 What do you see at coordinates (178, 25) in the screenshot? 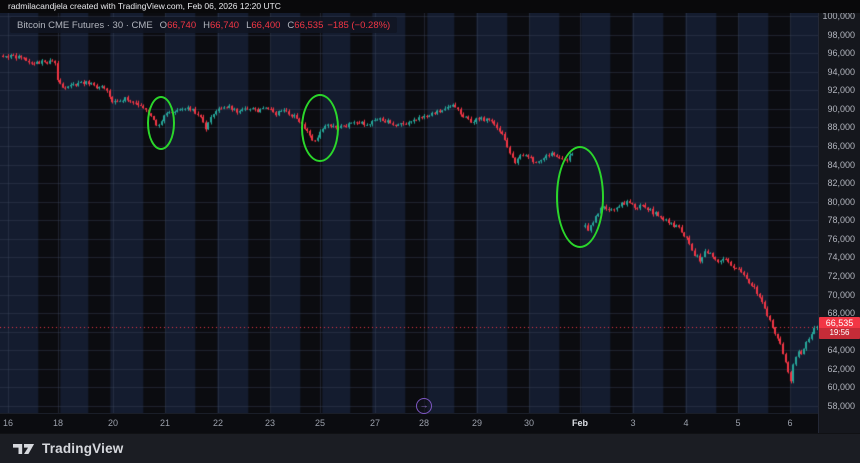
I see `ohlc-open: O66,740` at bounding box center [178, 25].